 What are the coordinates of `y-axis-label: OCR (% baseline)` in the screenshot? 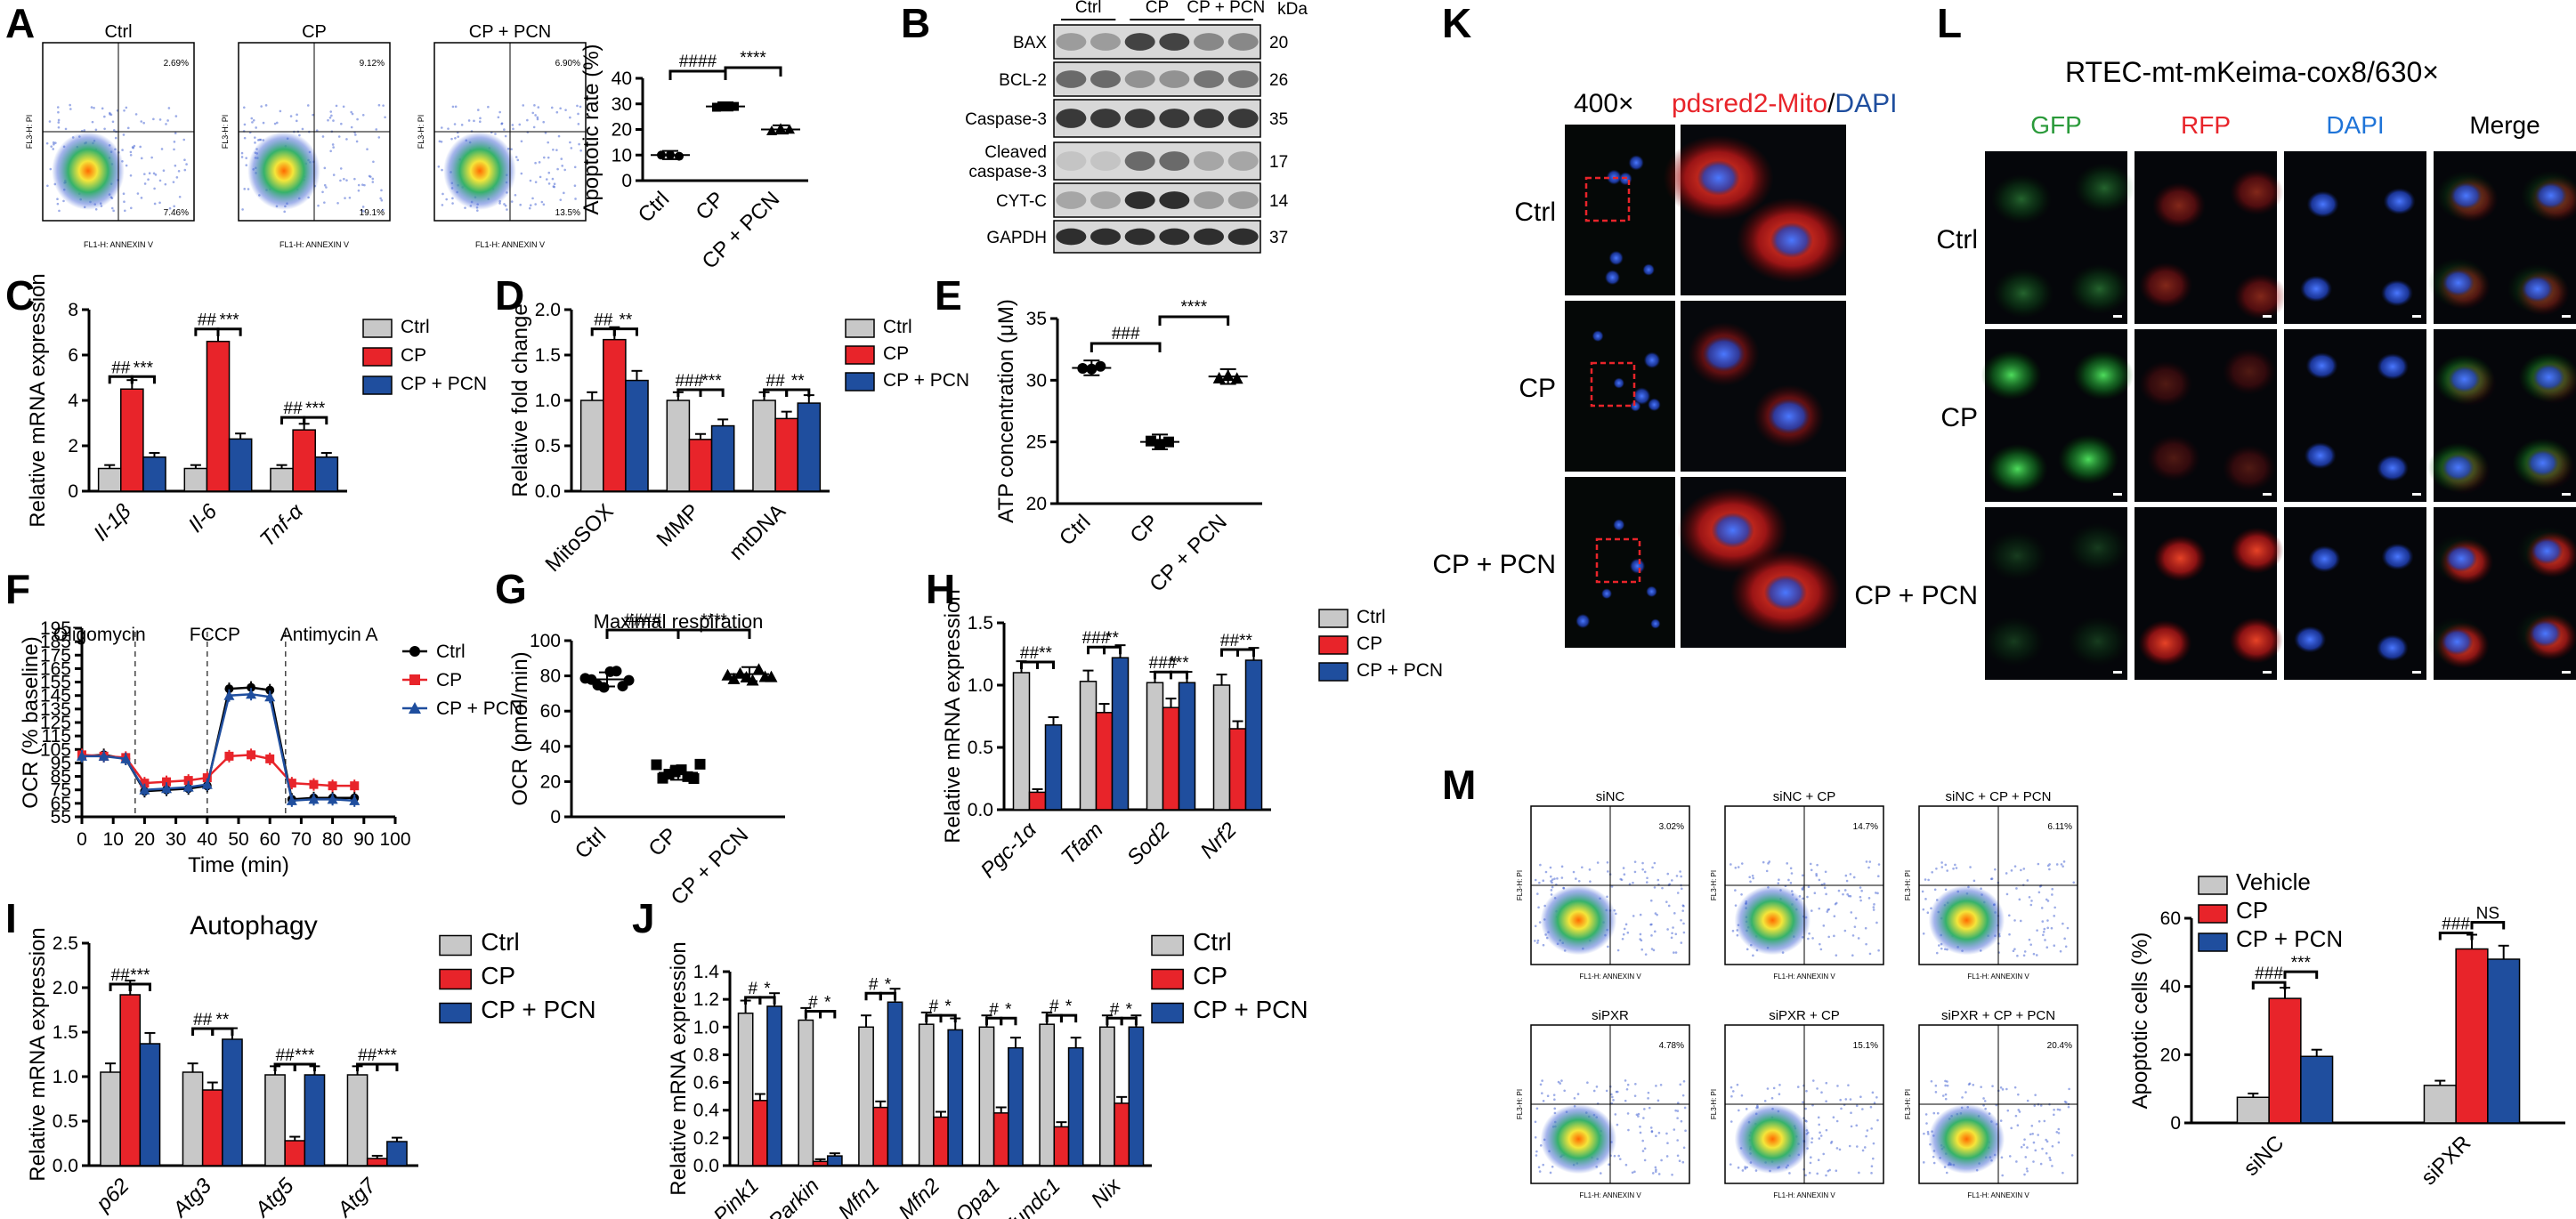 It's located at (31, 722).